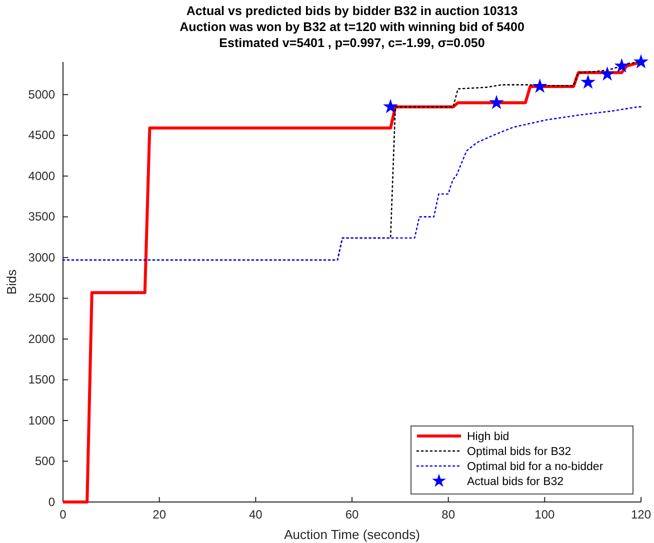  What do you see at coordinates (52, 501) in the screenshot?
I see `y-tick-label: 0` at bounding box center [52, 501].